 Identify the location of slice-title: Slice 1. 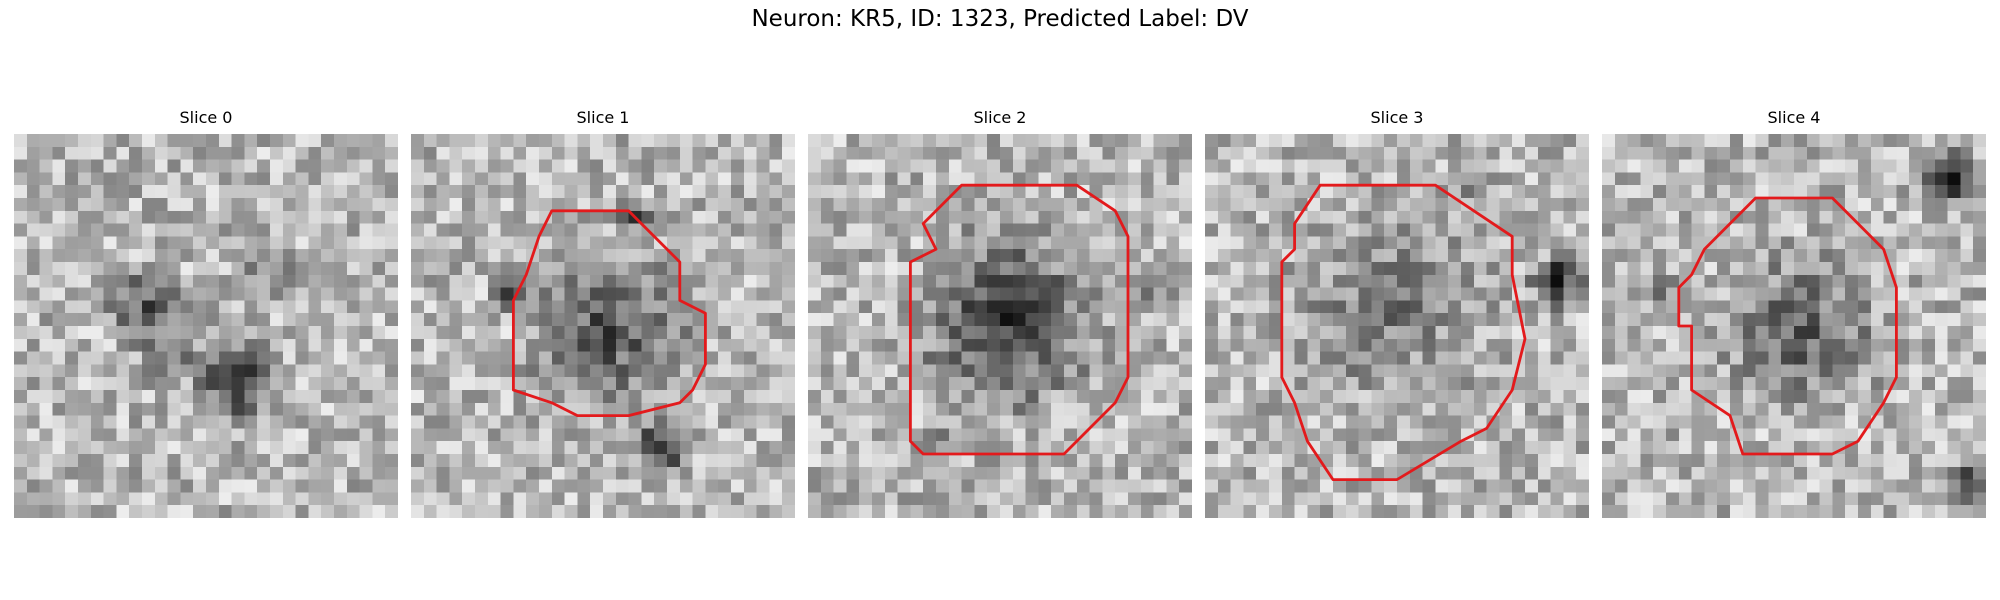
(603, 117).